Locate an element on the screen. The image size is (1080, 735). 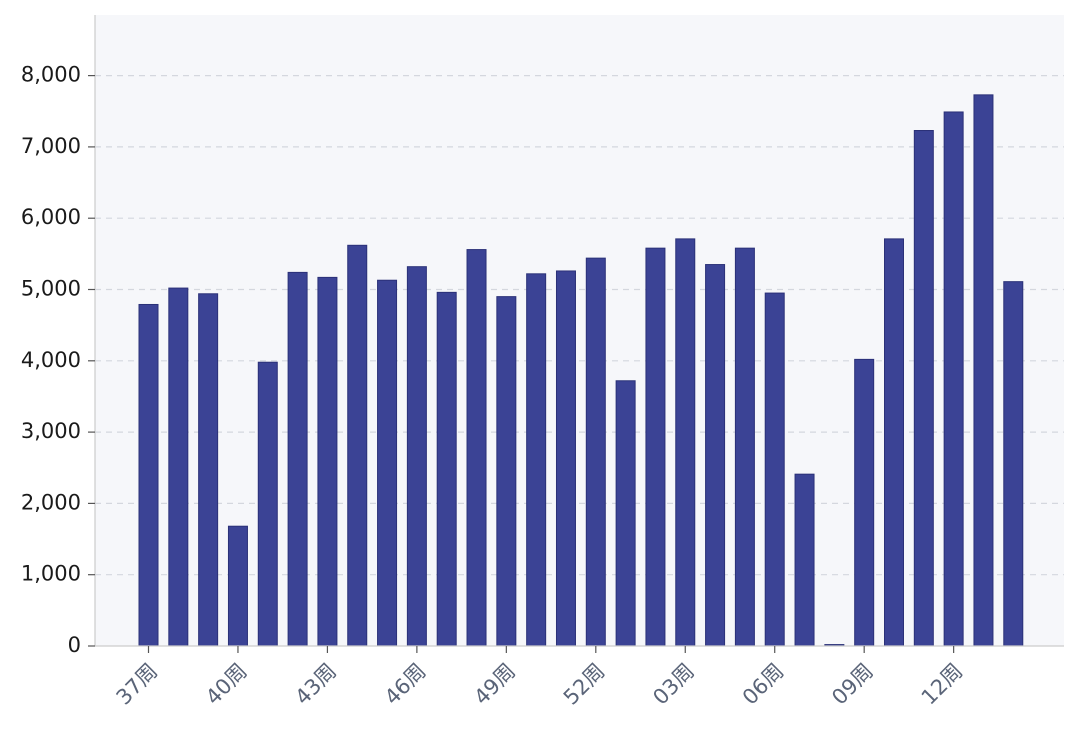
x-tick-label: 37周 is located at coordinates (137, 684).